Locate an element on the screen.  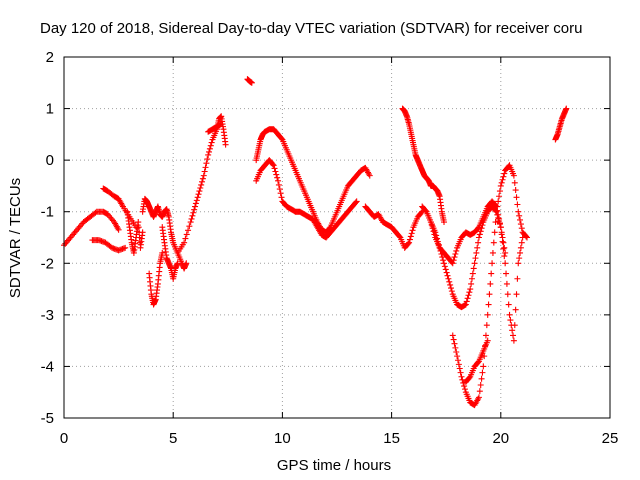
y-tick-label: 1 is located at coordinates (50, 109).